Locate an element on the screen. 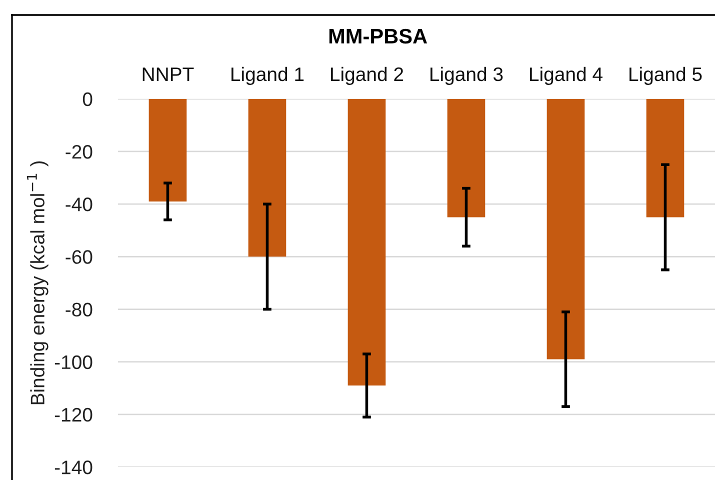 This screenshot has height=480, width=715. x-tick-label: Ligand 4 is located at coordinates (566, 75).